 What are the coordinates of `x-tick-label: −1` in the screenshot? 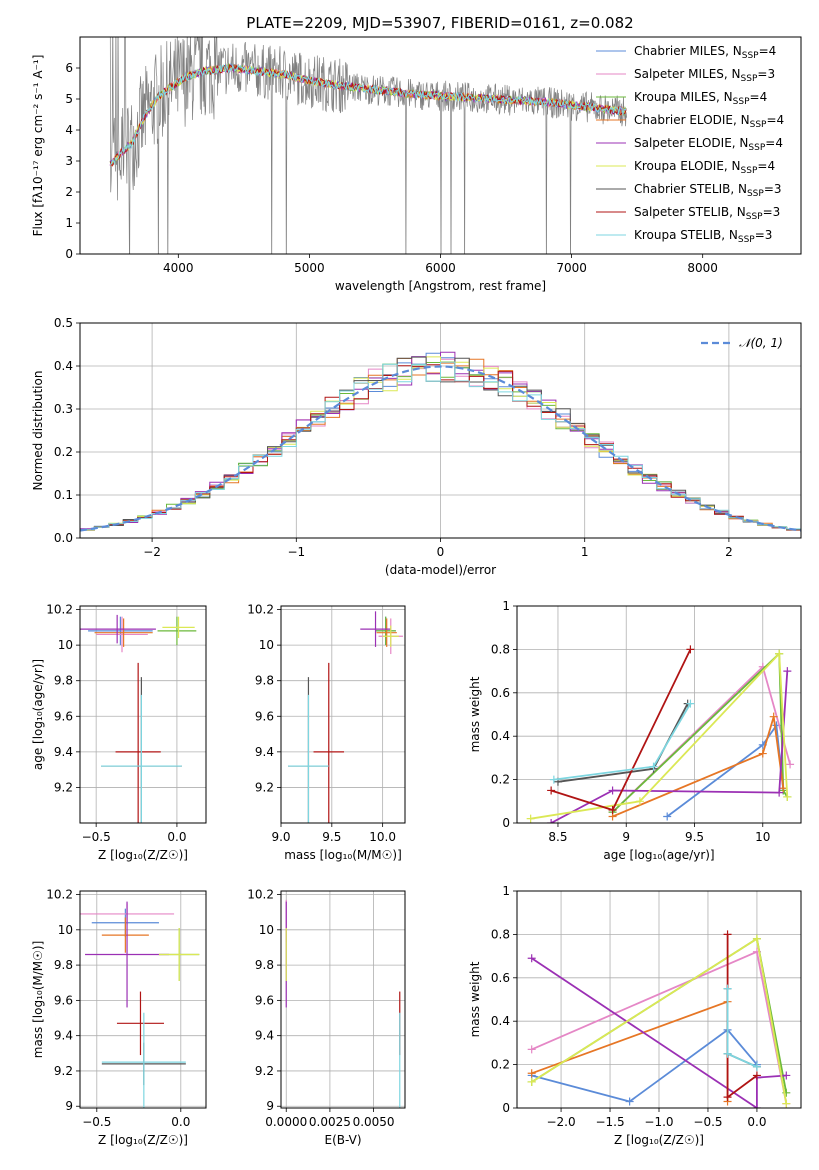 It's located at (296, 552).